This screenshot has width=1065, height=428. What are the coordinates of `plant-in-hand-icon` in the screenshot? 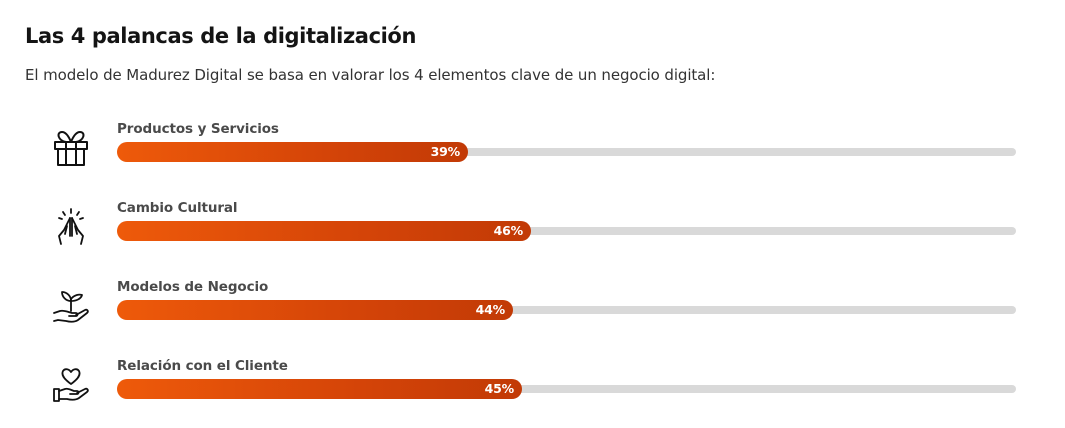 It's located at (71, 306).